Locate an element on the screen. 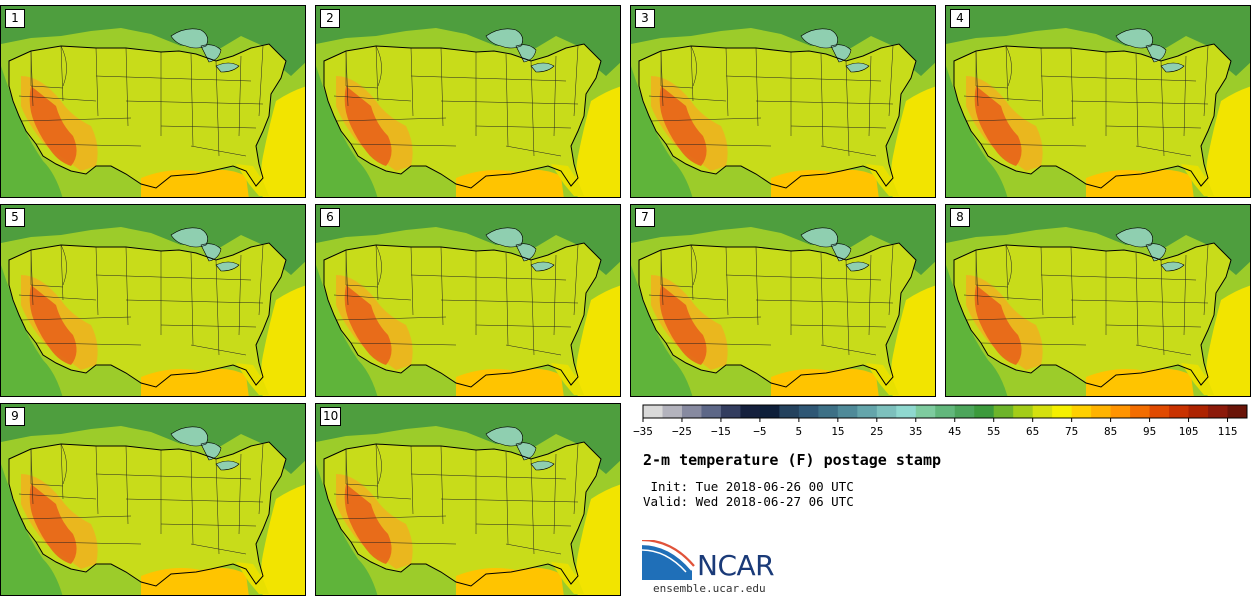  map-panel: 10 is located at coordinates (468, 499).